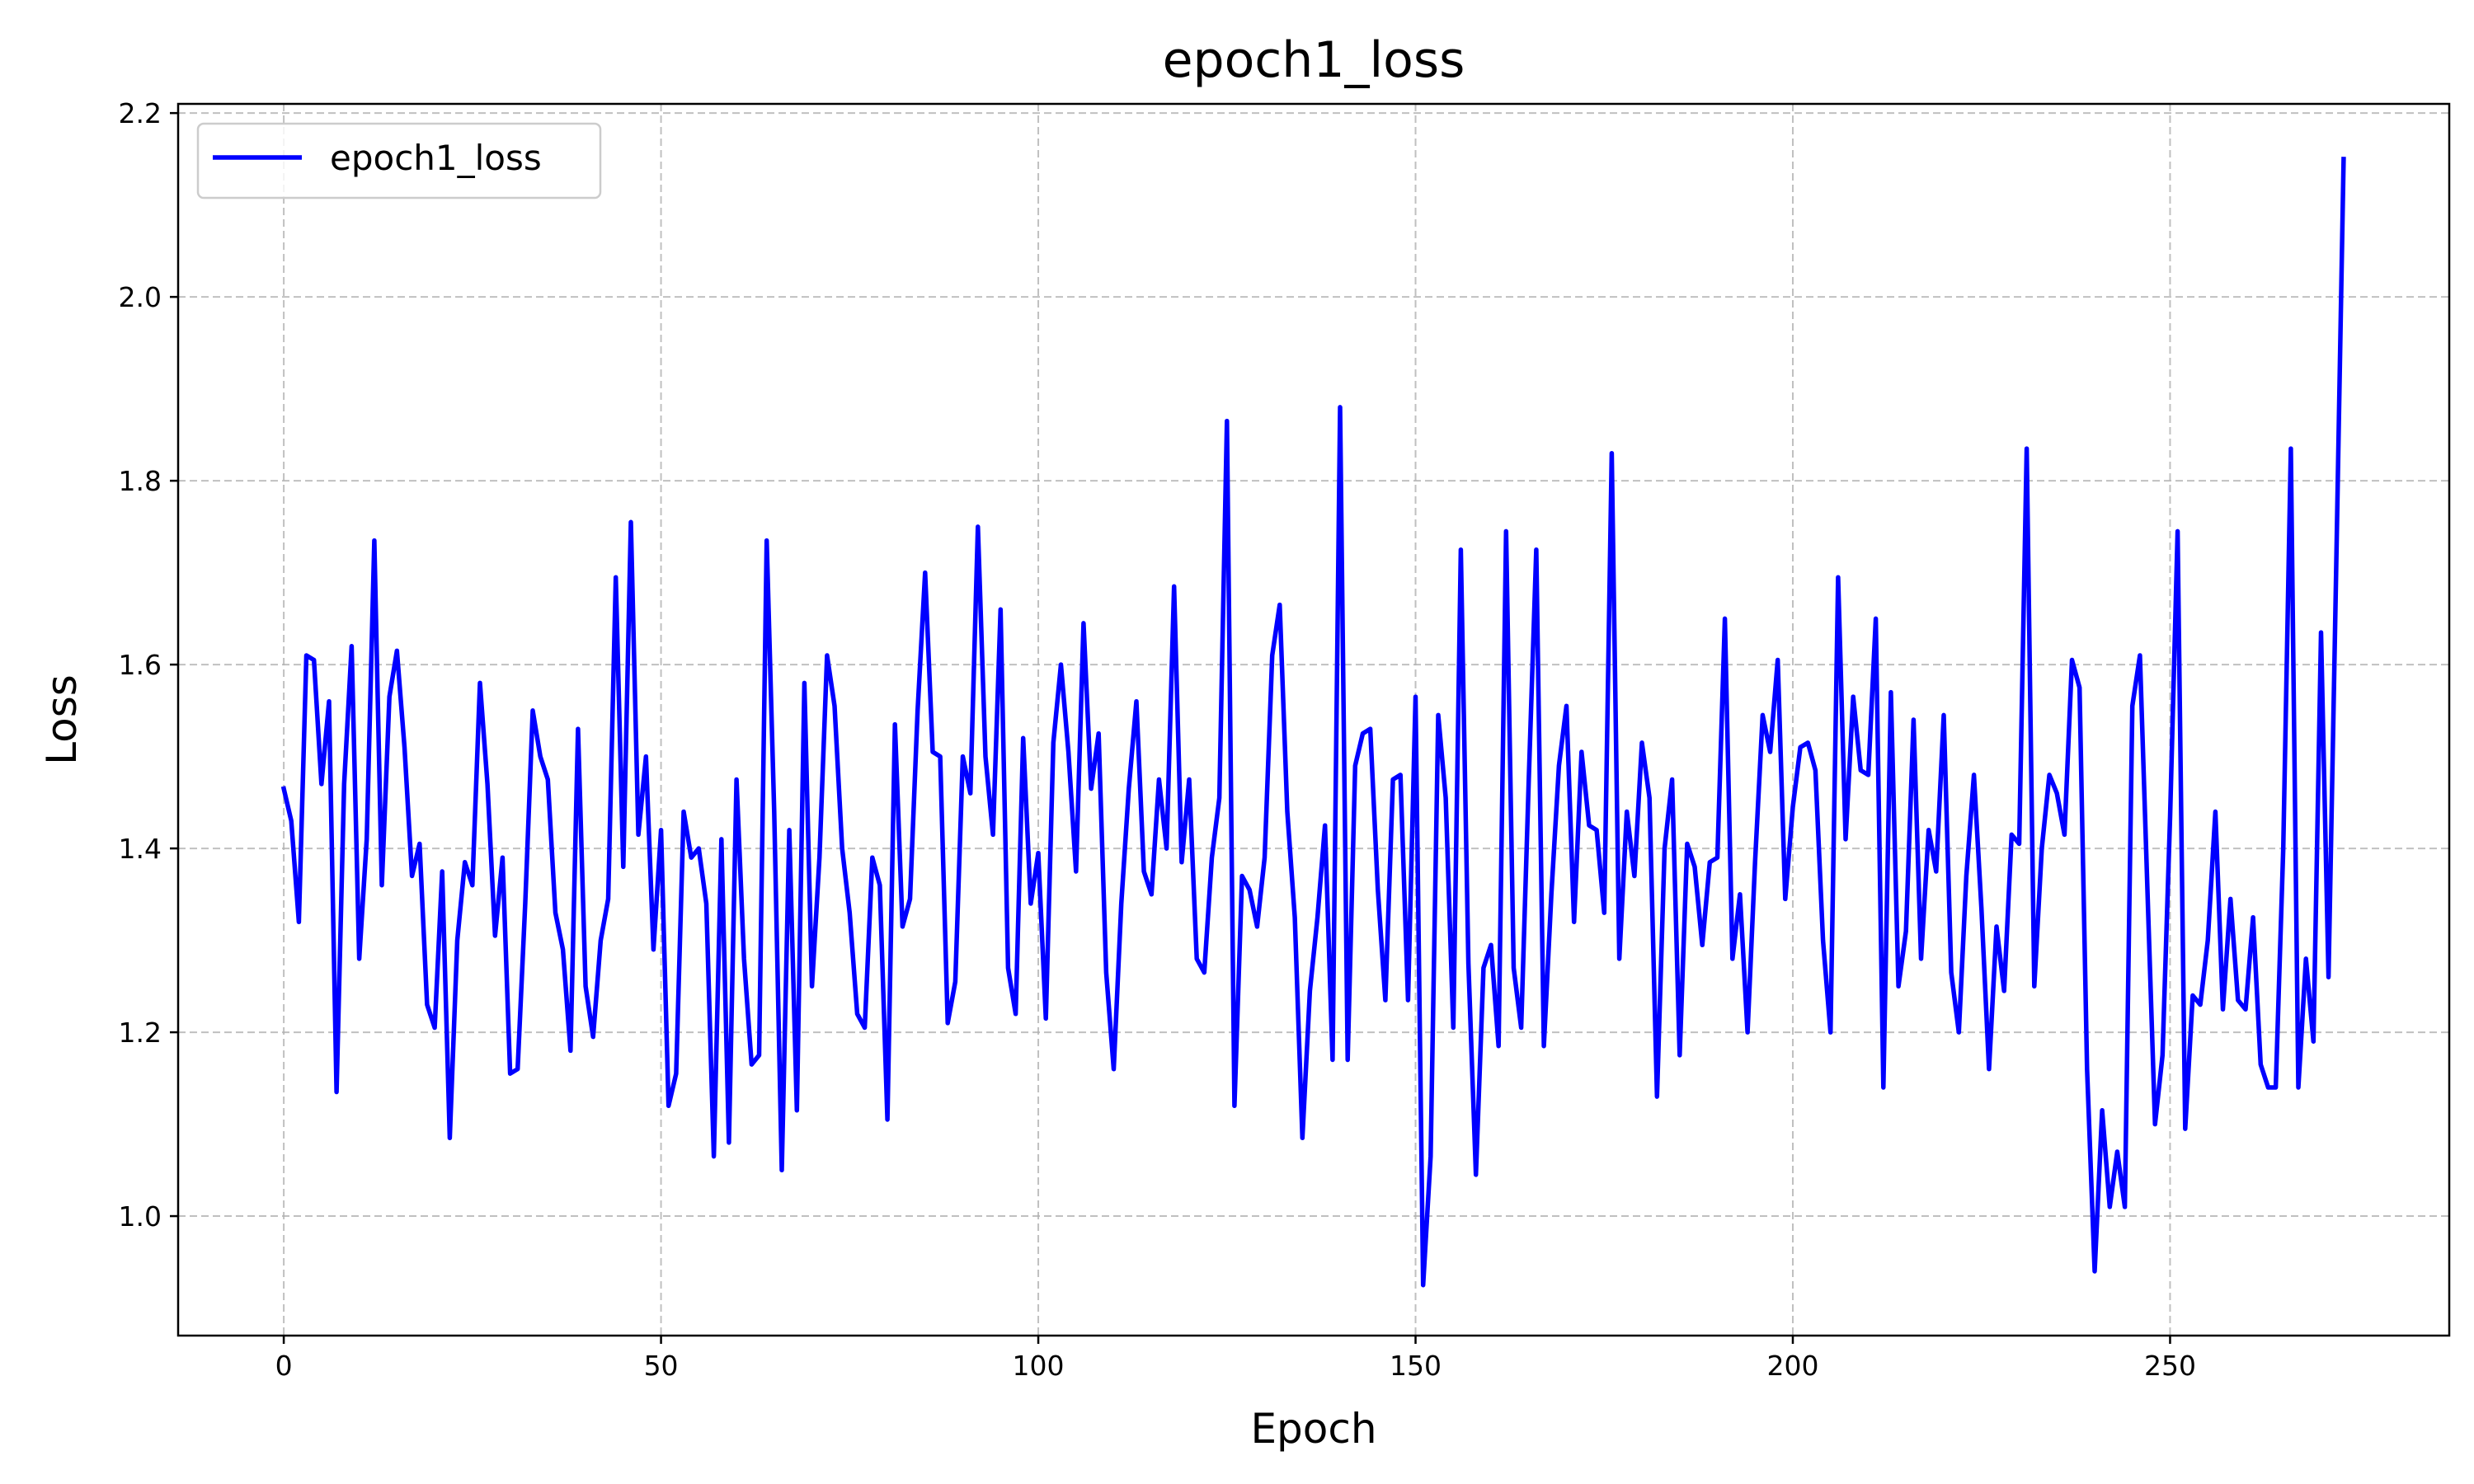 This screenshot has height=1484, width=2474. What do you see at coordinates (140, 1216) in the screenshot?
I see `y-tick-label: 1.0` at bounding box center [140, 1216].